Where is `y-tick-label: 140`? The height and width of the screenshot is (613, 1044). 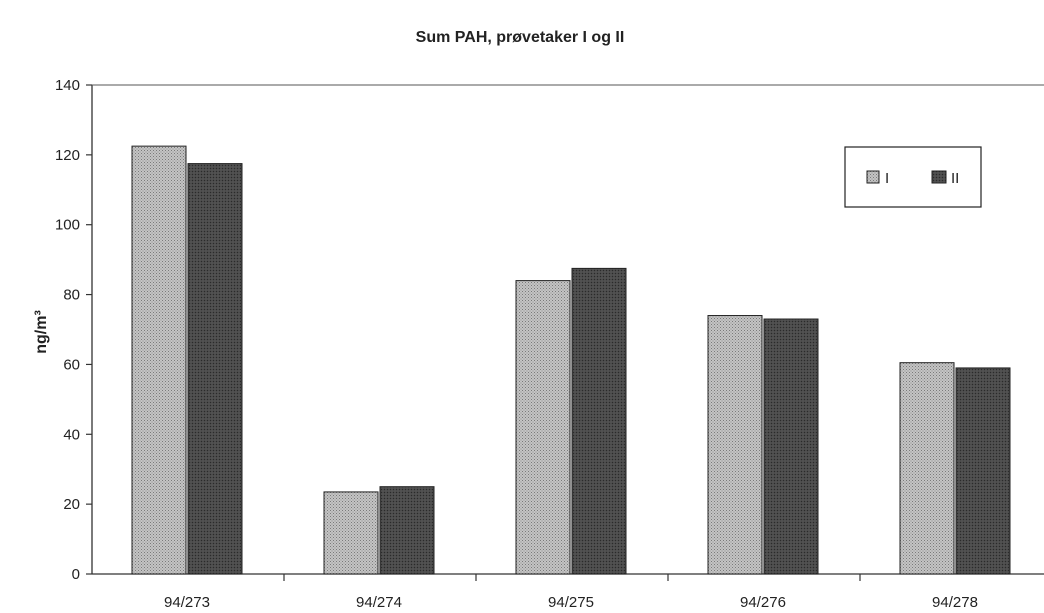 y-tick-label: 140 is located at coordinates (67, 85).